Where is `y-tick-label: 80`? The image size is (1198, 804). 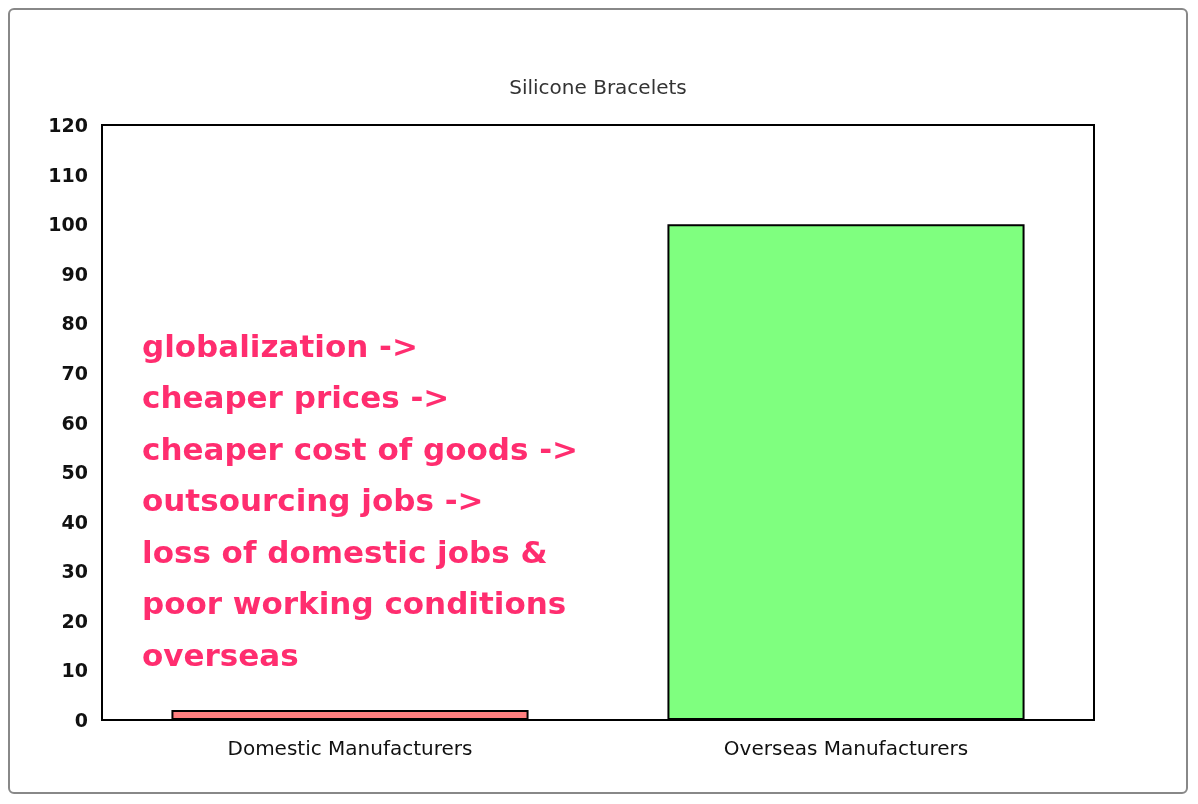 y-tick-label: 80 is located at coordinates (74, 323).